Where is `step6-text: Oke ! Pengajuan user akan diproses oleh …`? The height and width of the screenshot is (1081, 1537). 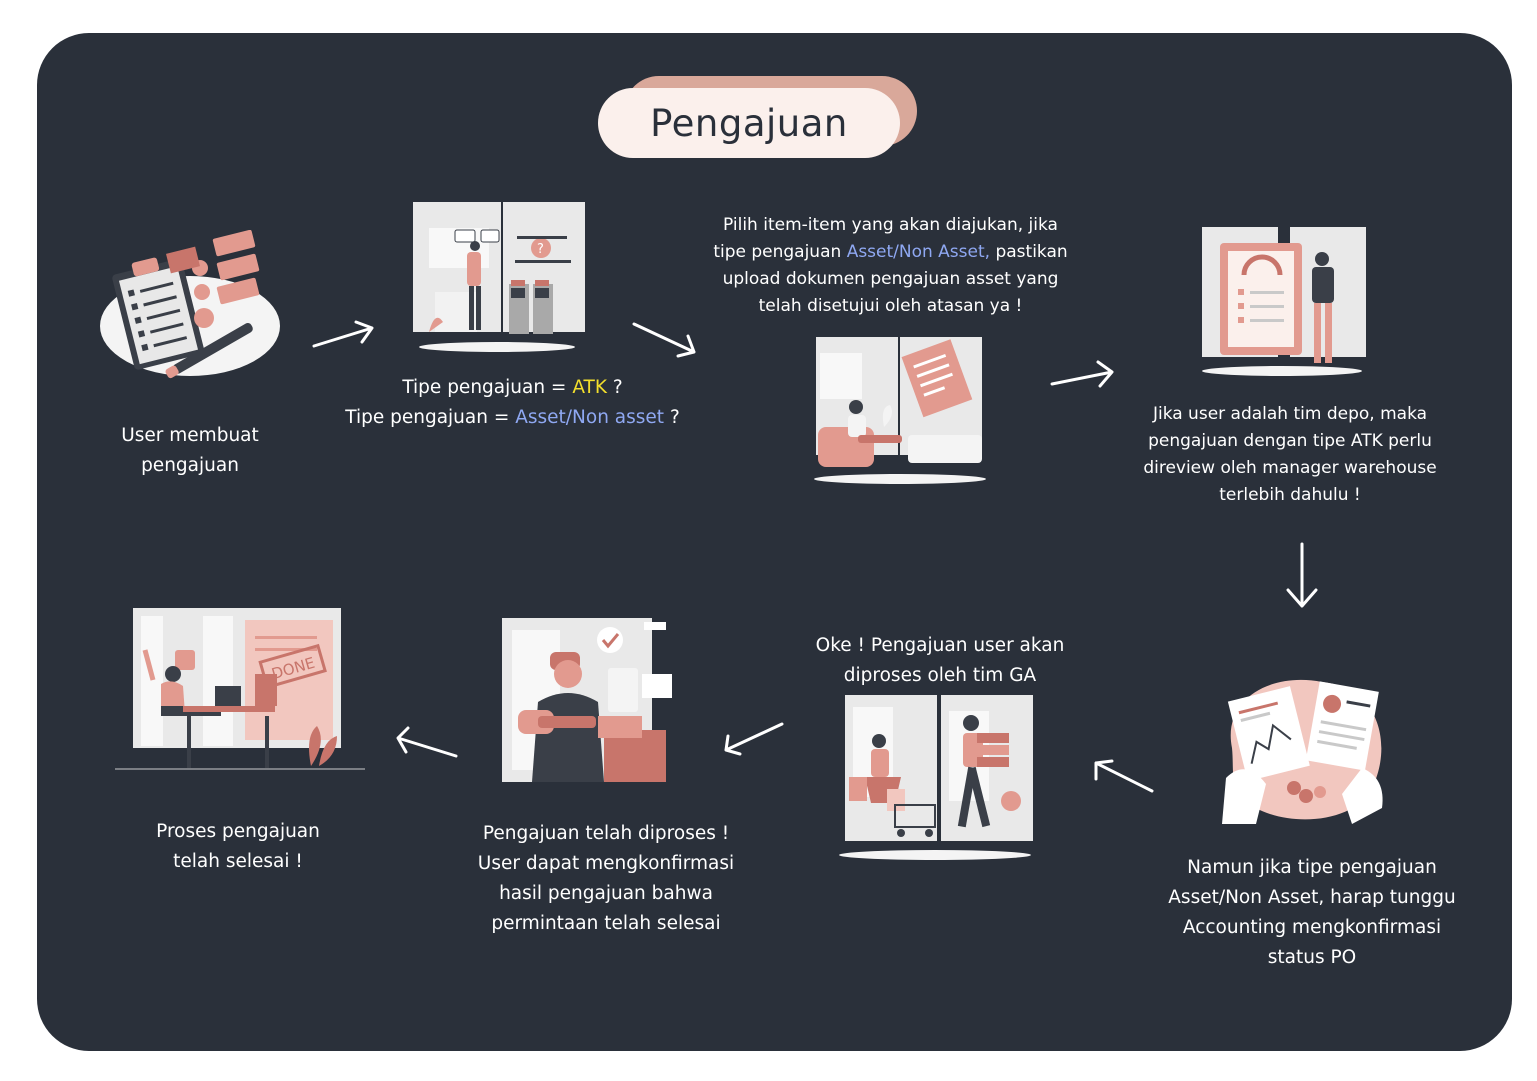
step6-text: Oke ! Pengajuan user akan diproses oleh … is located at coordinates (940, 661).